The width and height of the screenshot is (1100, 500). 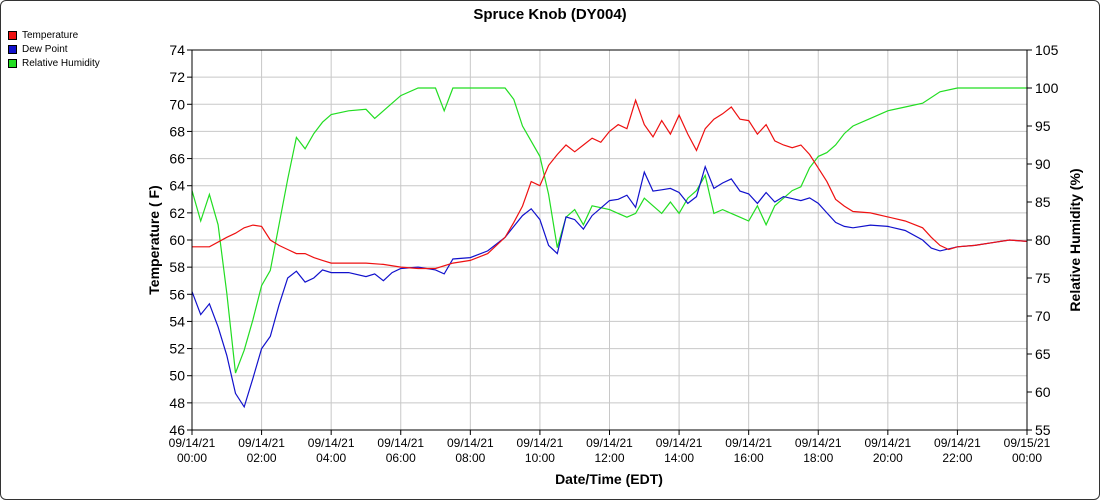 I want to click on legend-item-dew-point: Dew Point, so click(x=54, y=49).